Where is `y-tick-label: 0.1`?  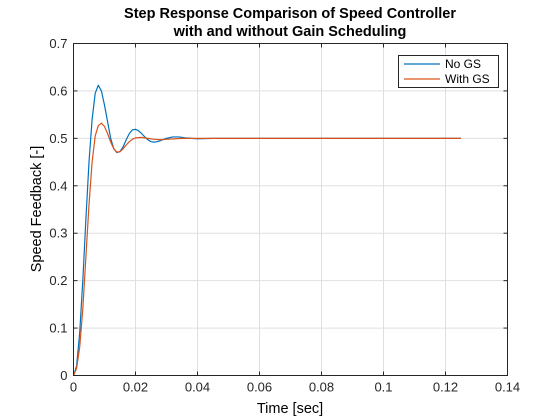
y-tick-label: 0.1 is located at coordinates (58, 328).